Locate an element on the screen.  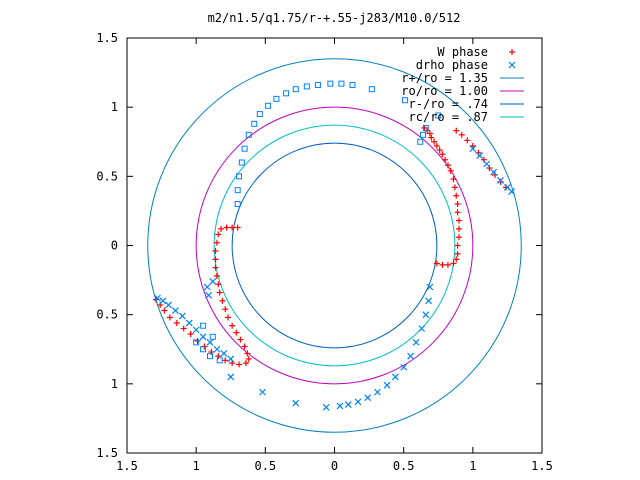
point-1-12-b is located at coordinates (411, 356).